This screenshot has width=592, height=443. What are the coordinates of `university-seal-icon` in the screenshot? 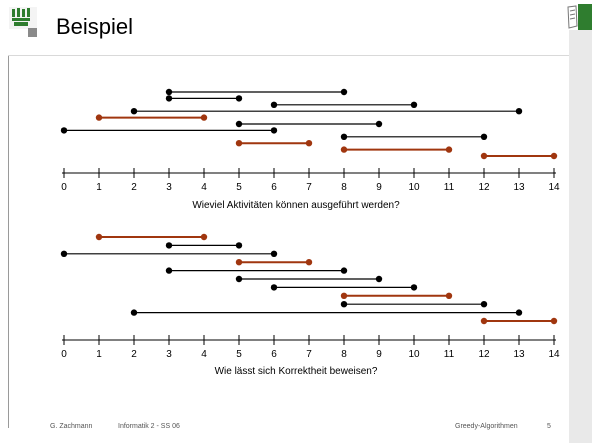 It's located at (23, 22).